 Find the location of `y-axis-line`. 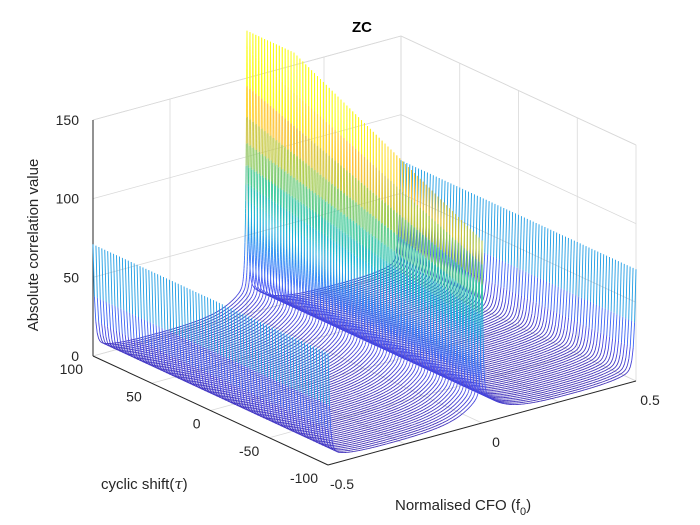

y-axis-line is located at coordinates (210, 410).